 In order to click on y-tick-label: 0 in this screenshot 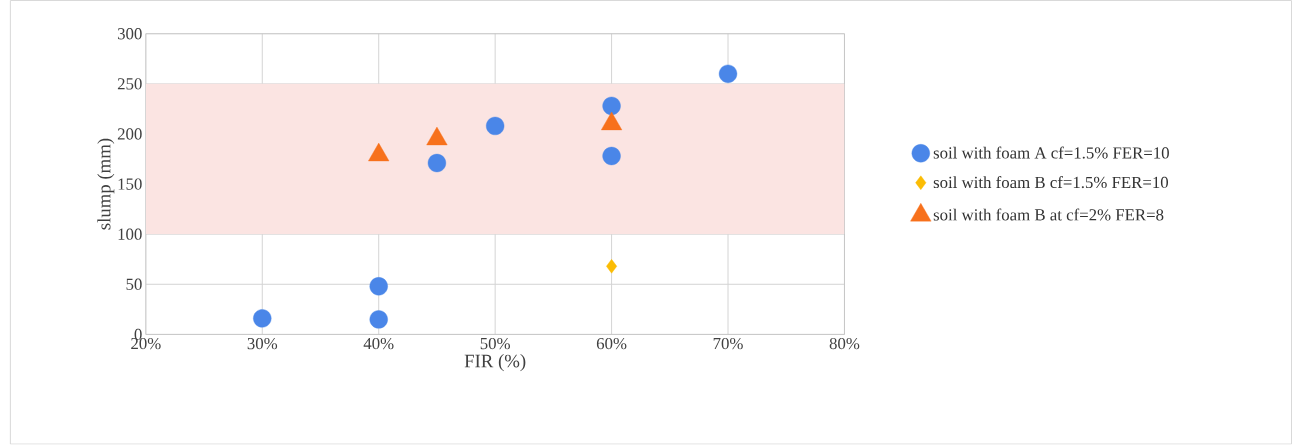, I will do `click(138, 334)`.